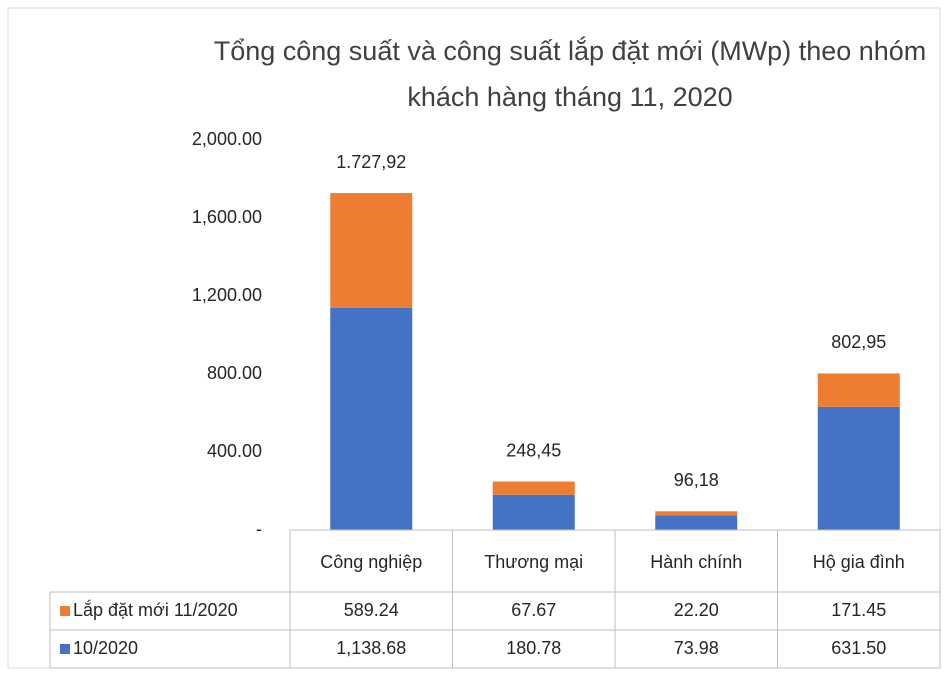  I want to click on table-value: 22.20, so click(696, 610).